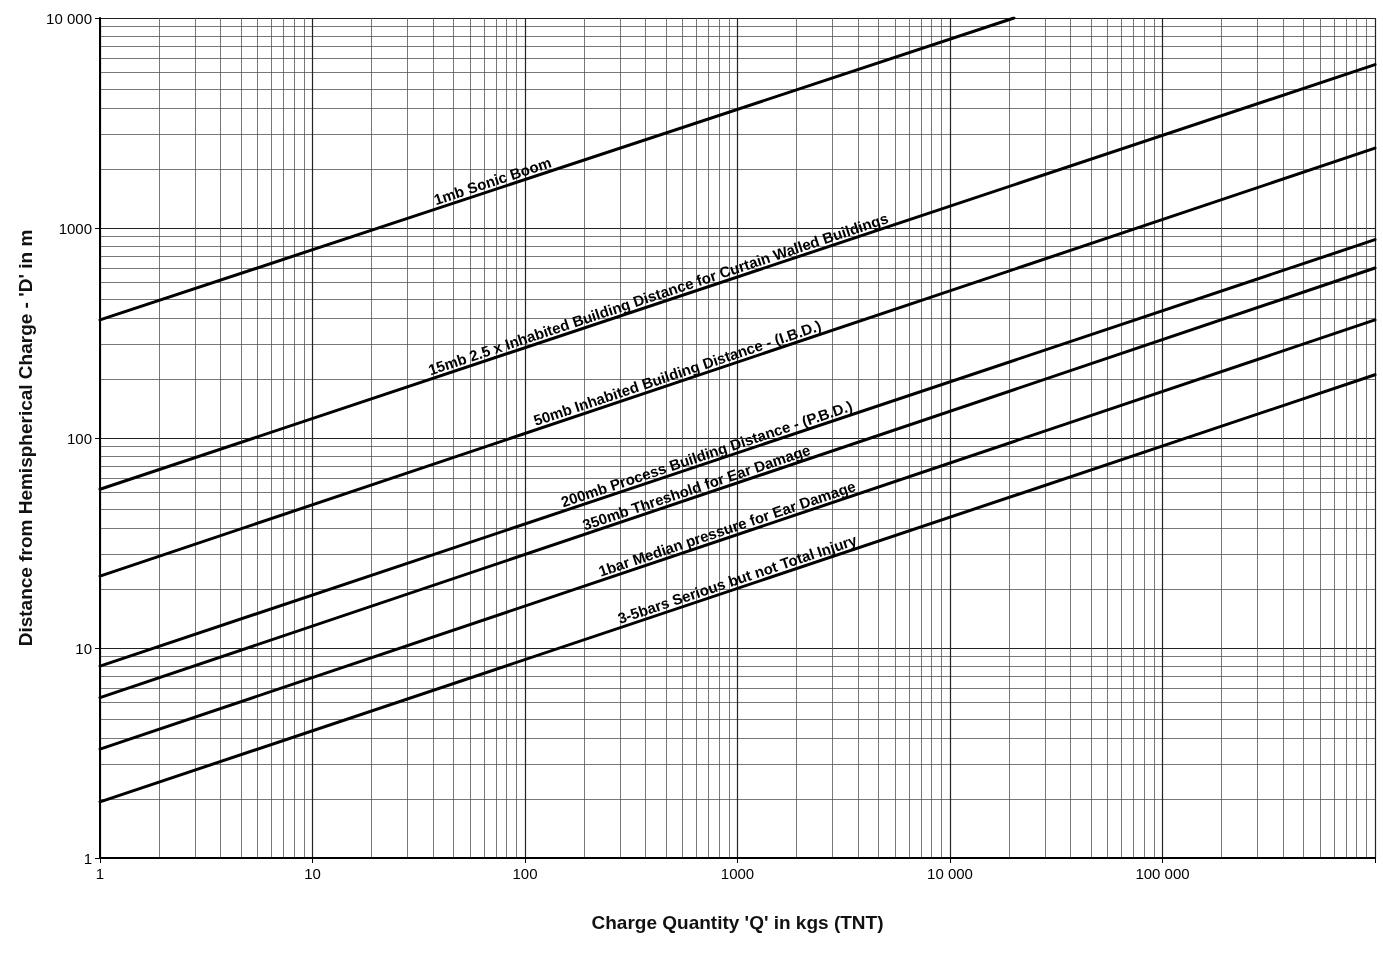 This screenshot has width=1383, height=953. Describe the element at coordinates (1162, 873) in the screenshot. I see `x-tick-label: 100 000` at that location.